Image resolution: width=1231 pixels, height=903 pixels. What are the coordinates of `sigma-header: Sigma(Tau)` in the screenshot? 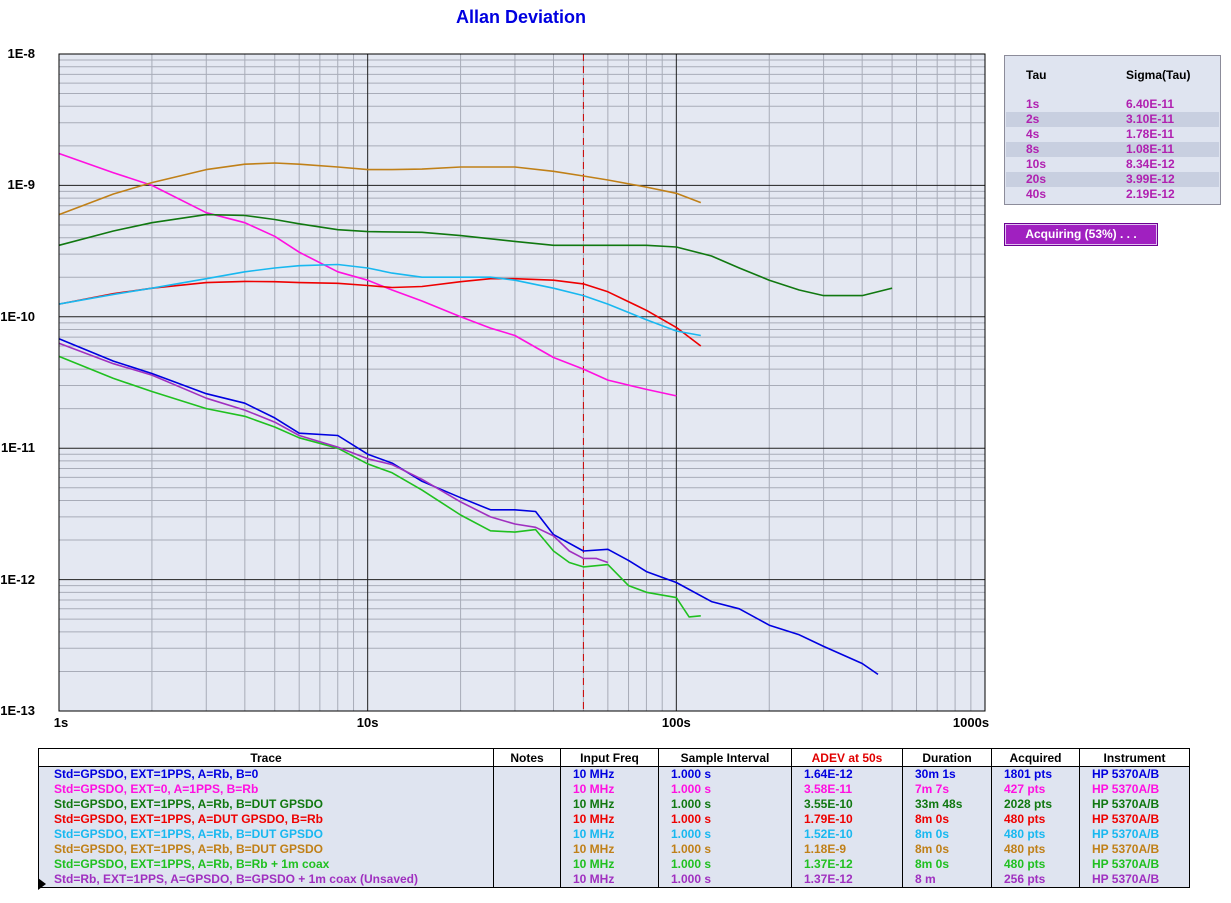 It's located at (1158, 75).